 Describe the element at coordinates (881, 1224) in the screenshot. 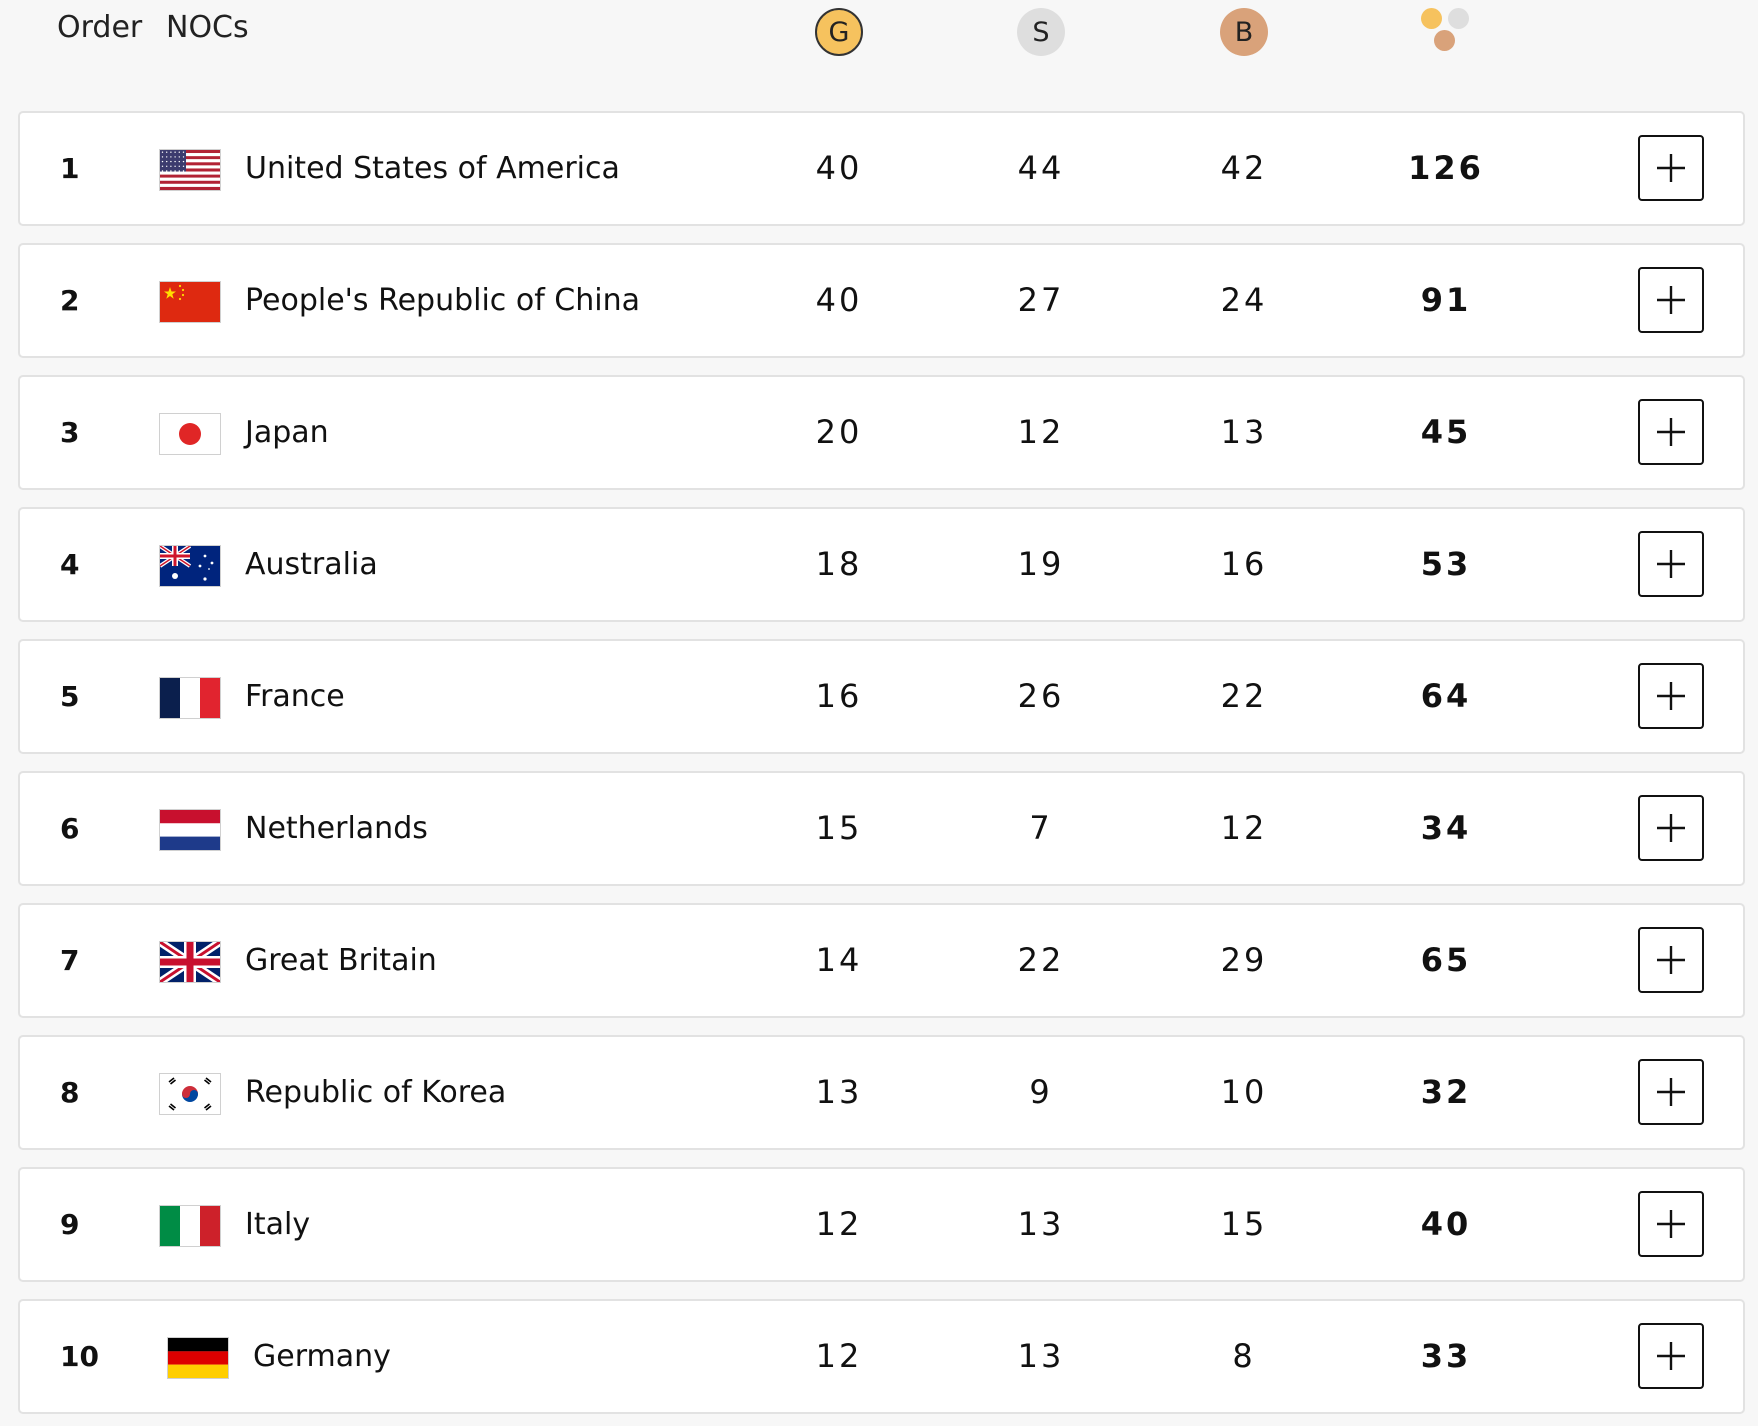

I see `table-row: 9 Italy 12 13 15 40` at that location.